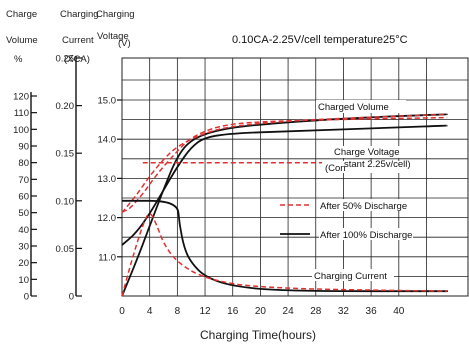 The height and width of the screenshot is (344, 469). Describe the element at coordinates (205, 311) in the screenshot. I see `x-tick-label: 12` at that location.